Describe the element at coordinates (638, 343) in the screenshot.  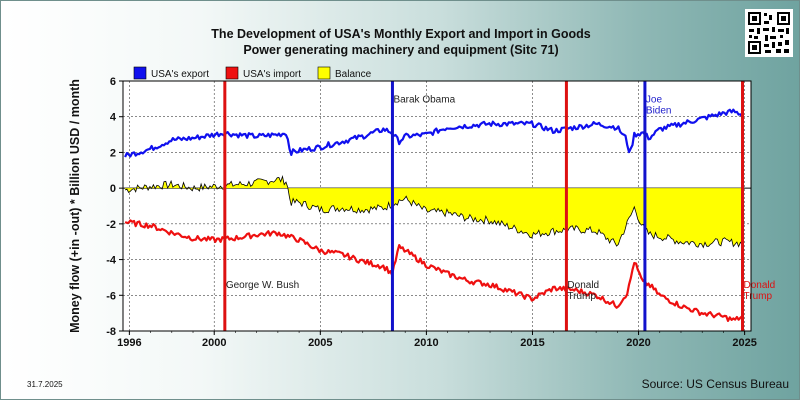
I see `x-tick-label: 2020` at that location.